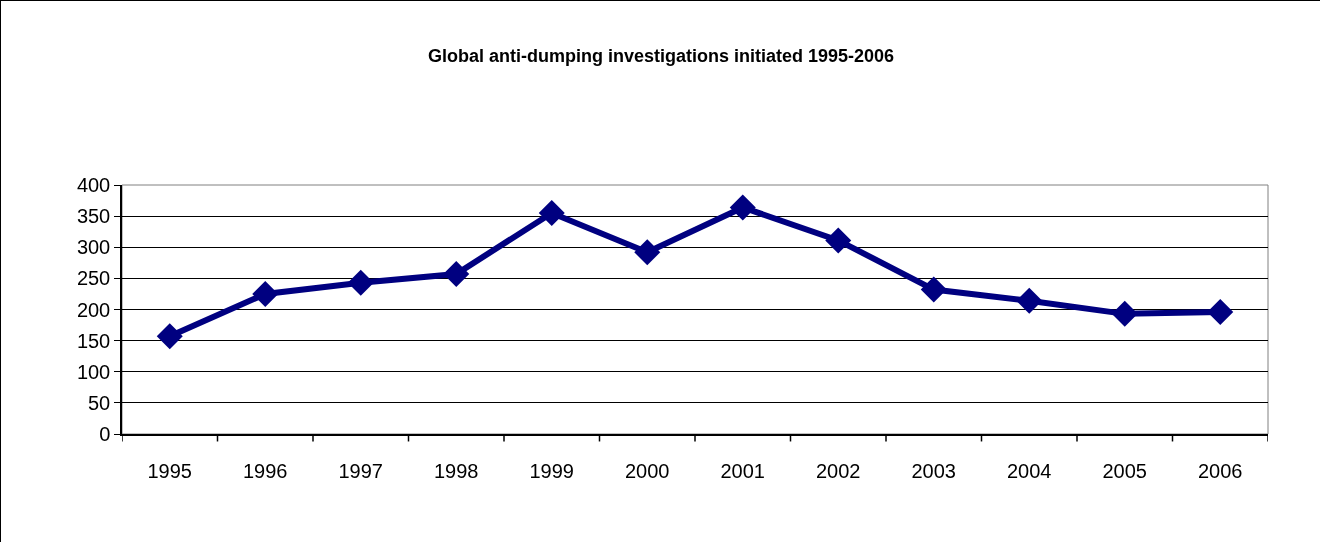  I want to click on y-tick-label: 200, so click(93, 309).